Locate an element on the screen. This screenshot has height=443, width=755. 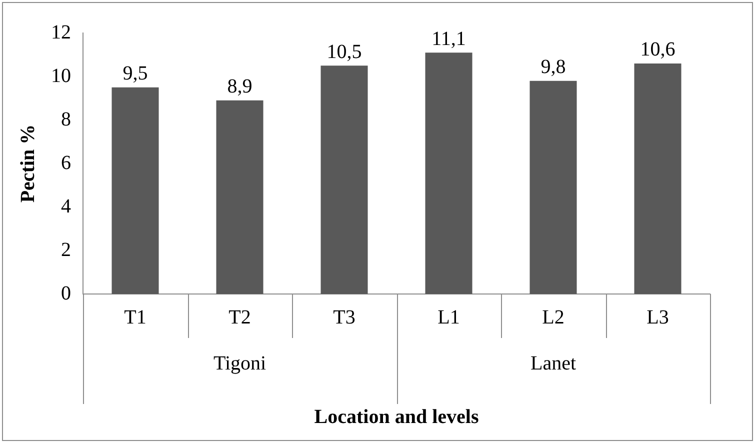
y-tick-label: 8 is located at coordinates (66, 119).